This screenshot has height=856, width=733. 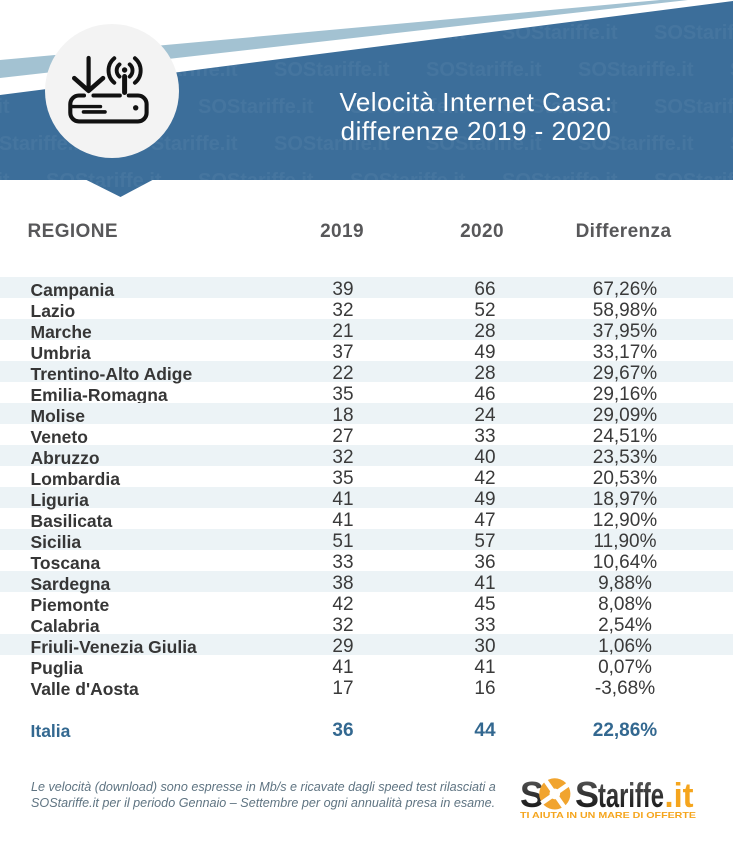 What do you see at coordinates (608, 815) in the screenshot?
I see `svg-text: TI AIUTA IN UN MARE DI OFFERTE` at bounding box center [608, 815].